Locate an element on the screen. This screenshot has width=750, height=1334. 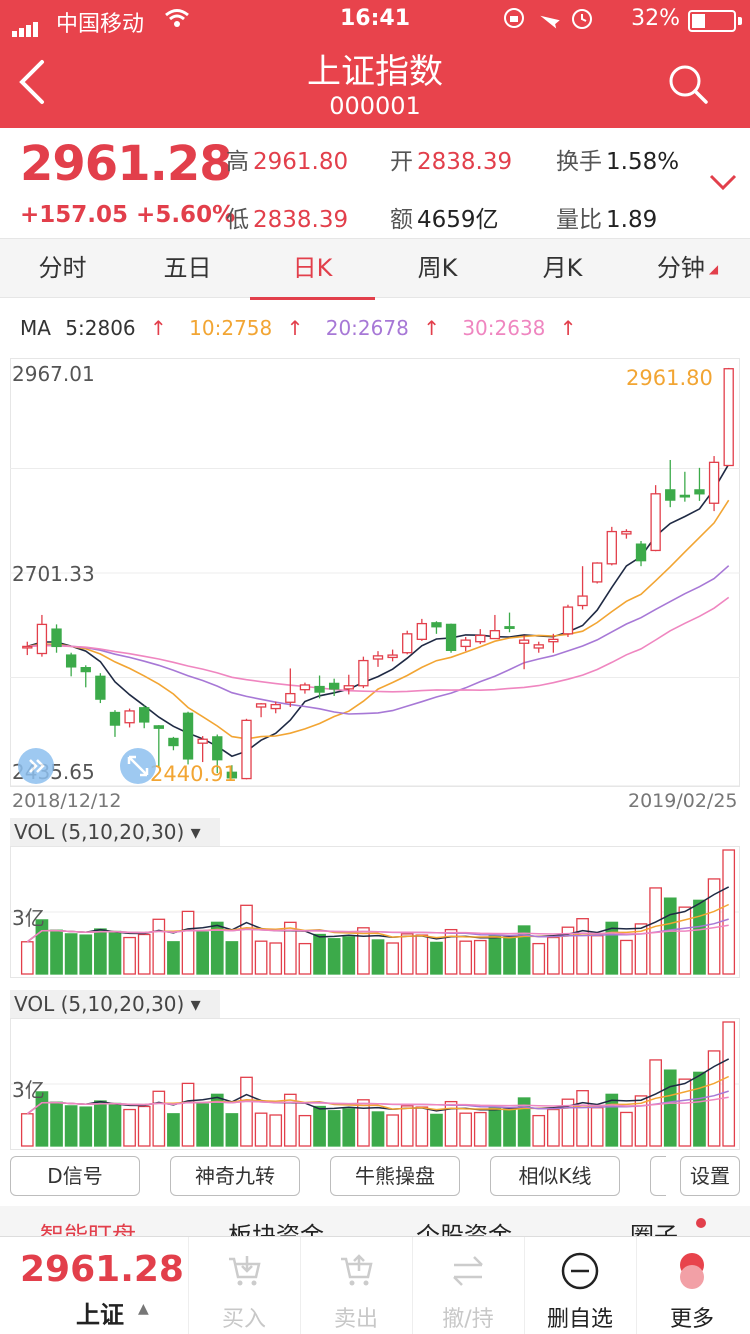
d-signal-button: D信号 is located at coordinates (75, 1176).